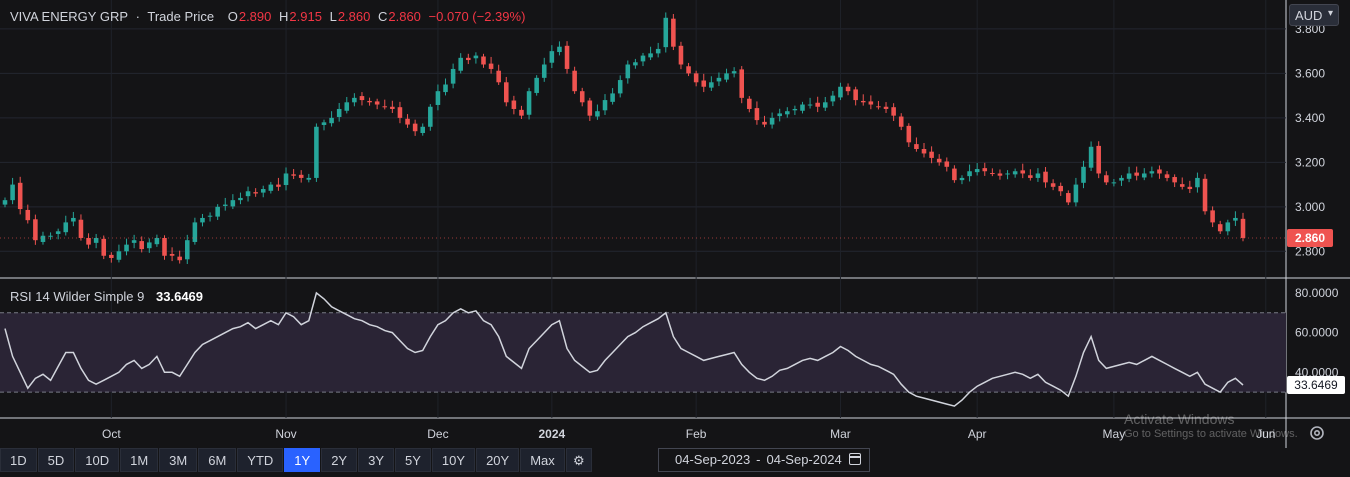  Describe the element at coordinates (1317, 293) in the screenshot. I see `rsi-tick-label: 80.0000` at that location.